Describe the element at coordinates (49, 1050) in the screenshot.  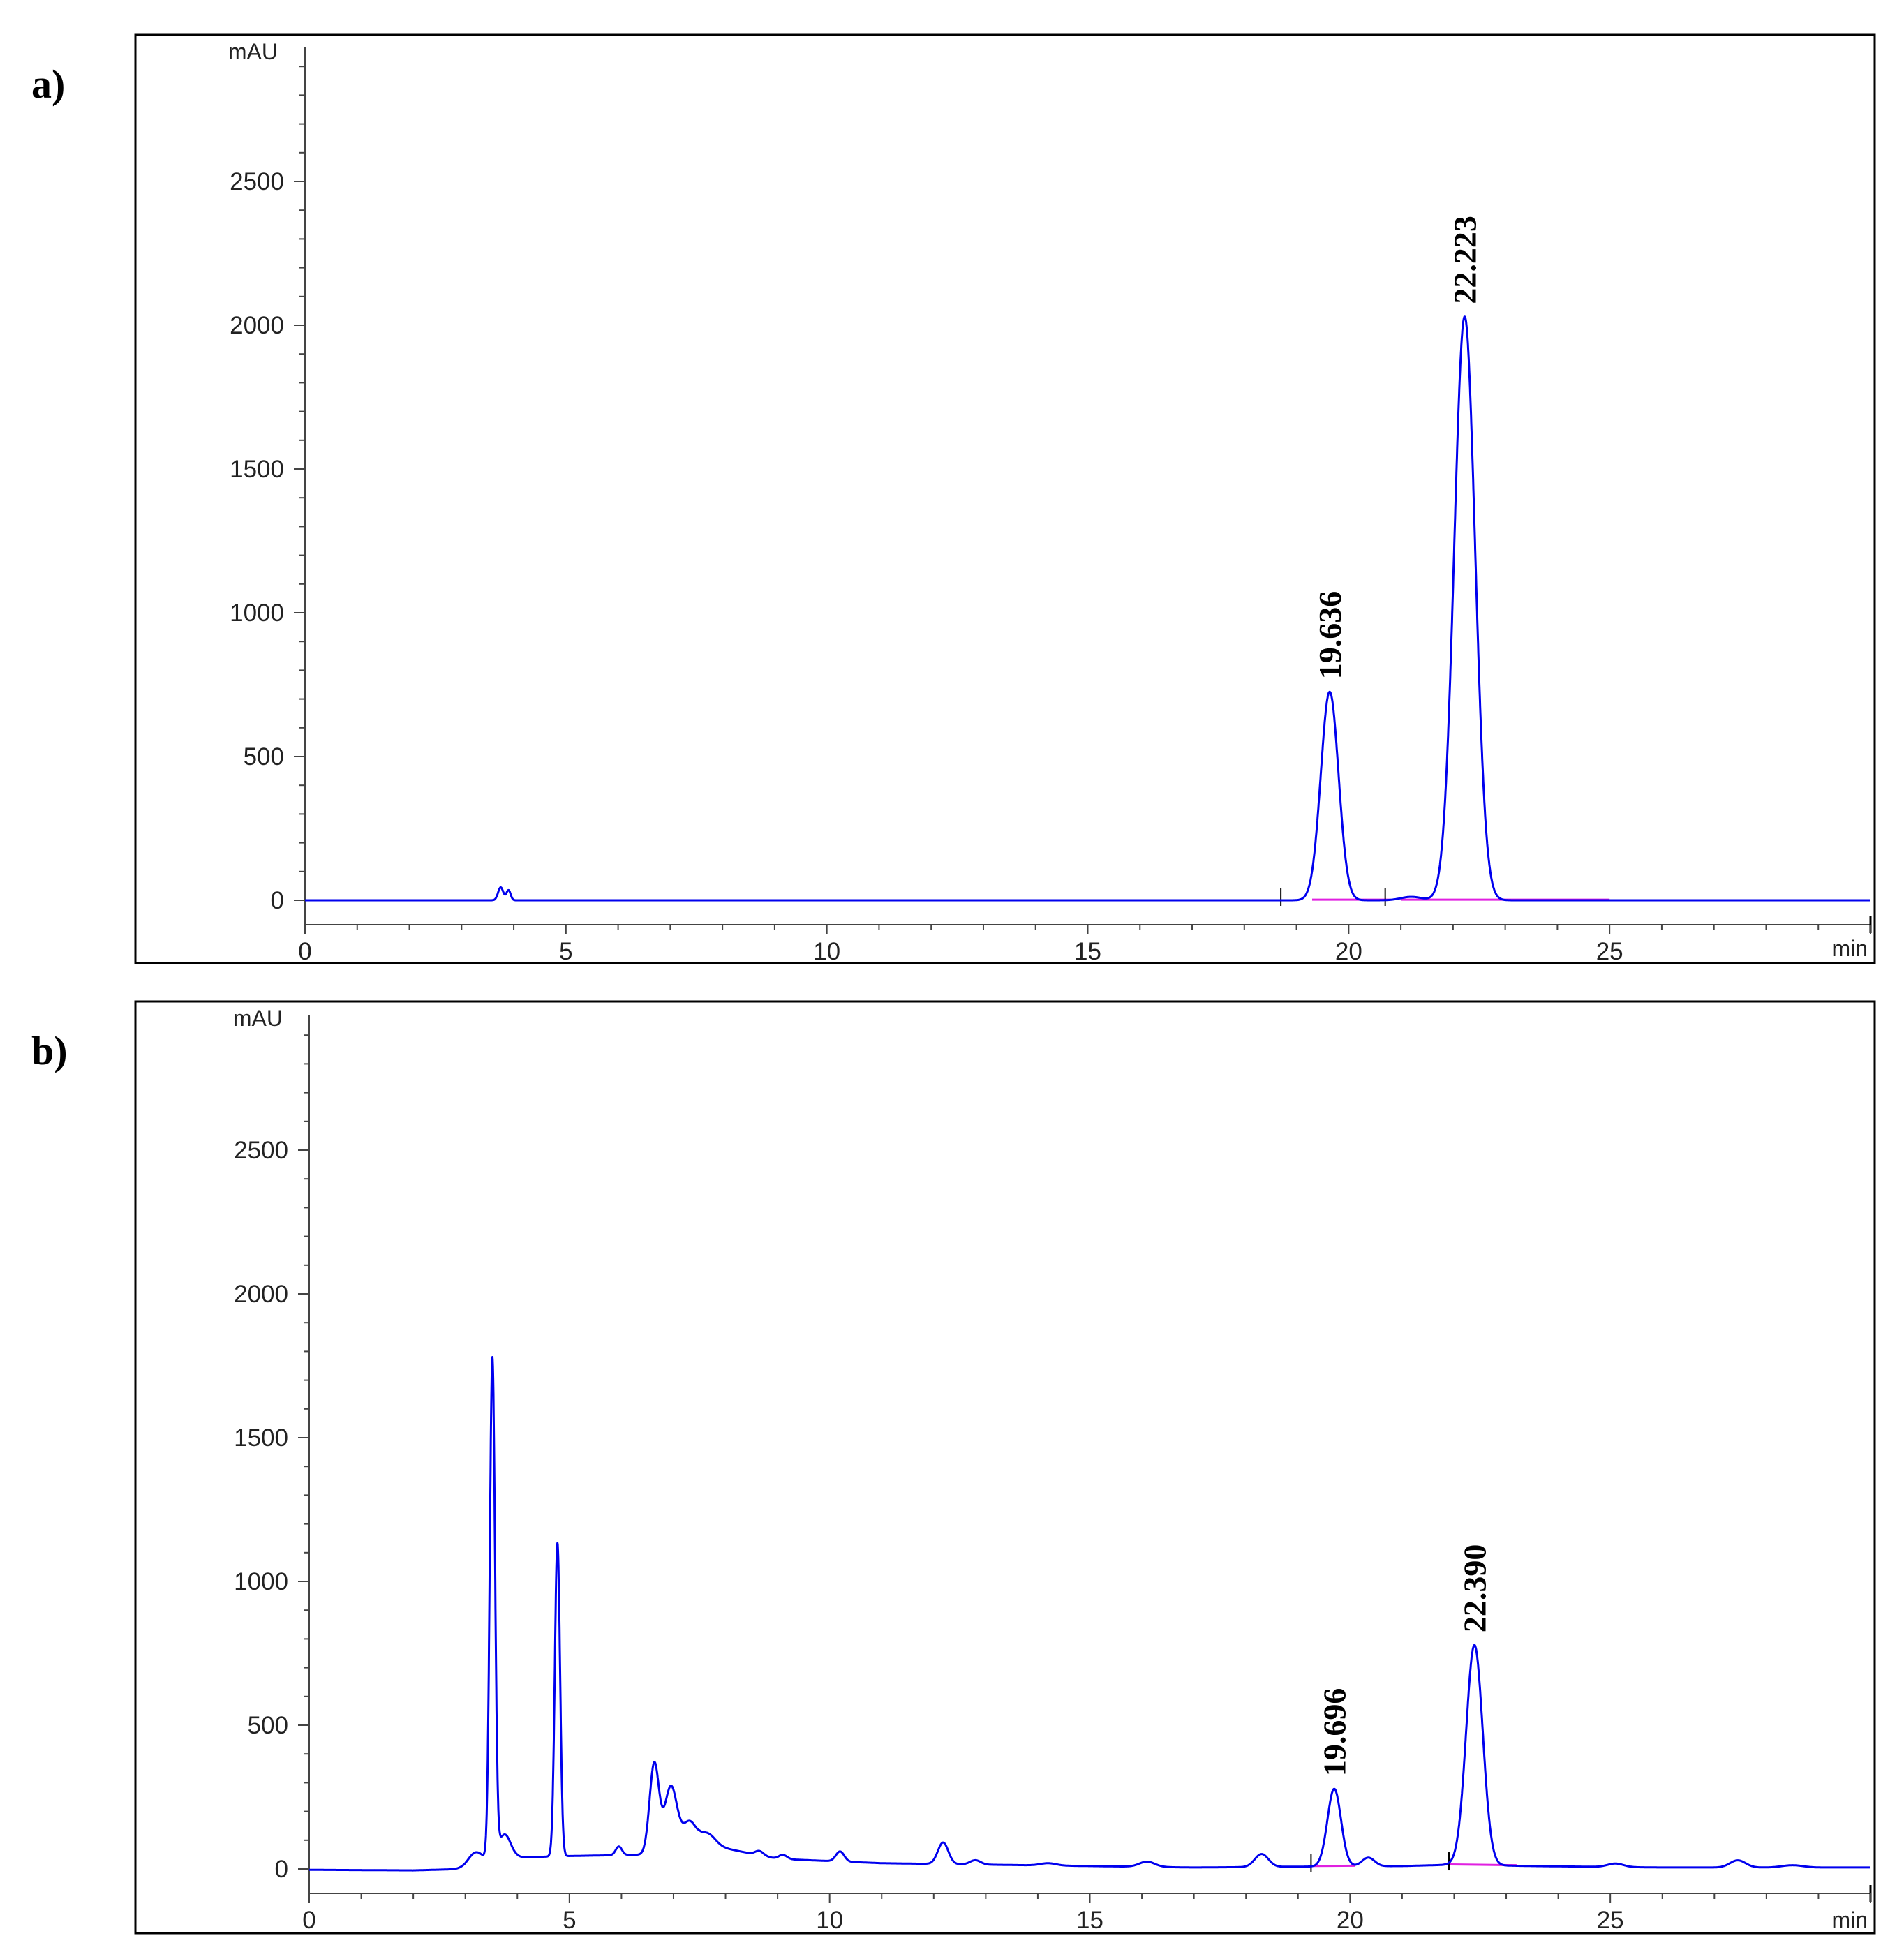
I see `panel-label: b)` at that location.